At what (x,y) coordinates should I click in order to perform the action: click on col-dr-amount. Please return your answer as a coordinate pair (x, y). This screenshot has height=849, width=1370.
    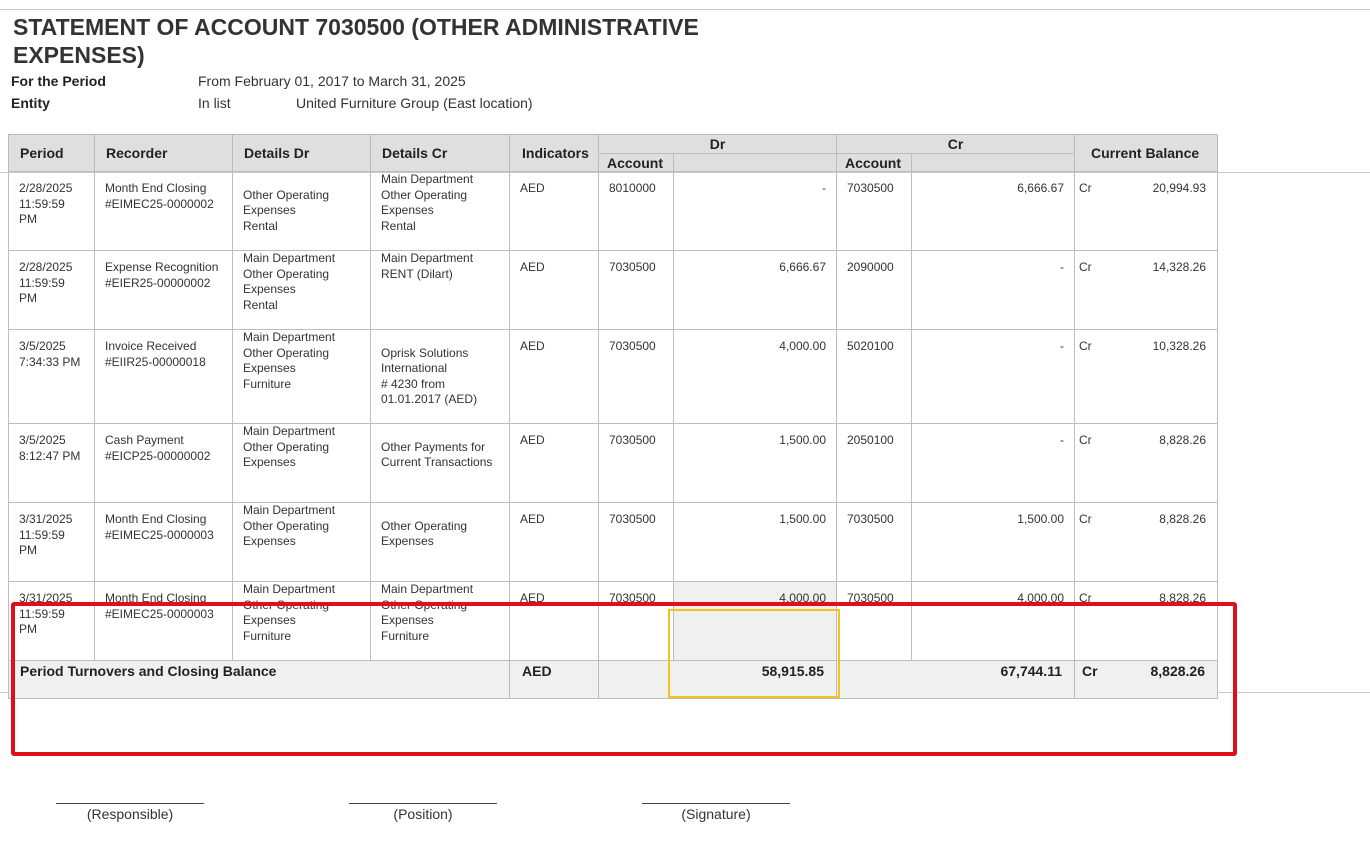
    Looking at the image, I should click on (755, 162).